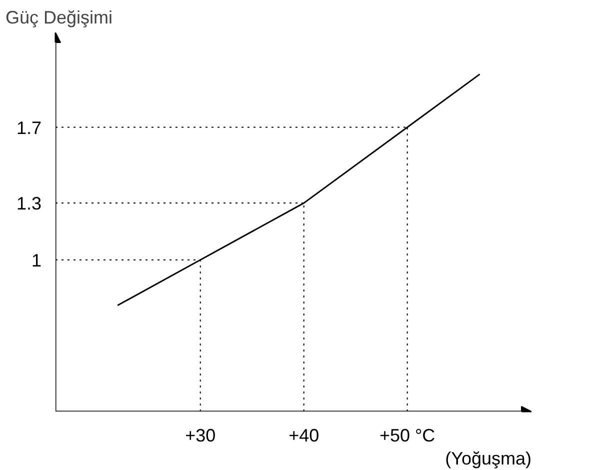 The width and height of the screenshot is (601, 470). What do you see at coordinates (59, 18) in the screenshot?
I see `y-axis-title: Güç Değişimi` at bounding box center [59, 18].